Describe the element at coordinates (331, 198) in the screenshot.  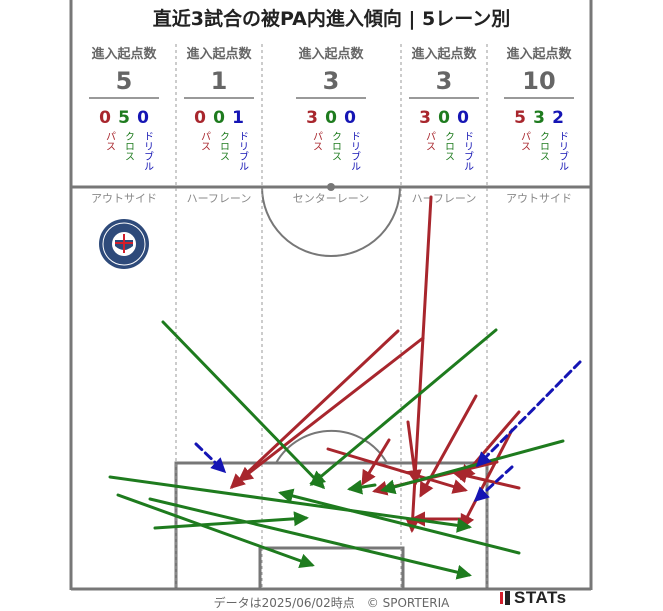
I see `lane-name: センターレーン` at that location.